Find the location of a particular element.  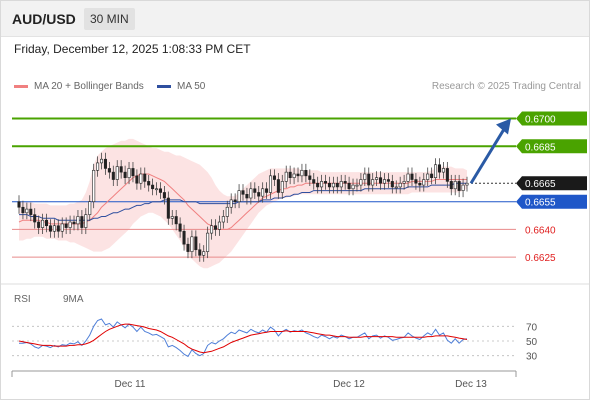

forecast-arrow-shaft is located at coordinates (488, 155).